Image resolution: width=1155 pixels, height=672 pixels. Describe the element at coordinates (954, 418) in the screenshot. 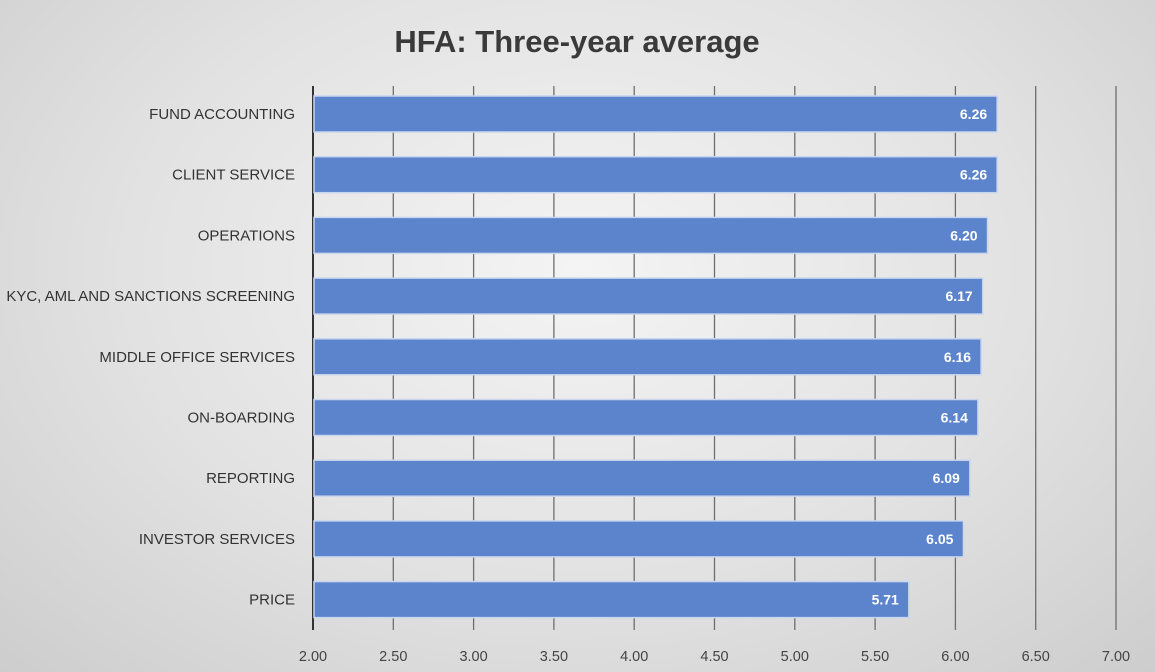

I see `data-label: 6.14` at that location.